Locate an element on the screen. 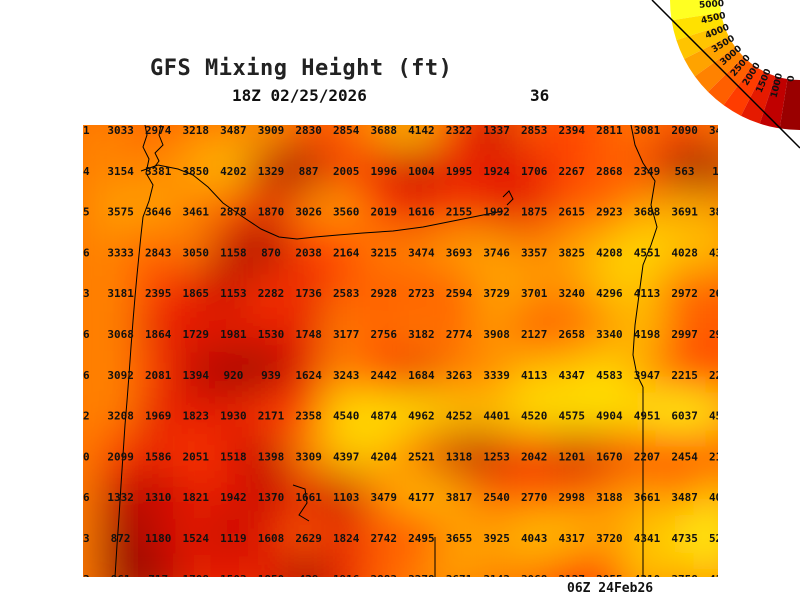  grid-value: 66 is located at coordinates (86, 252).